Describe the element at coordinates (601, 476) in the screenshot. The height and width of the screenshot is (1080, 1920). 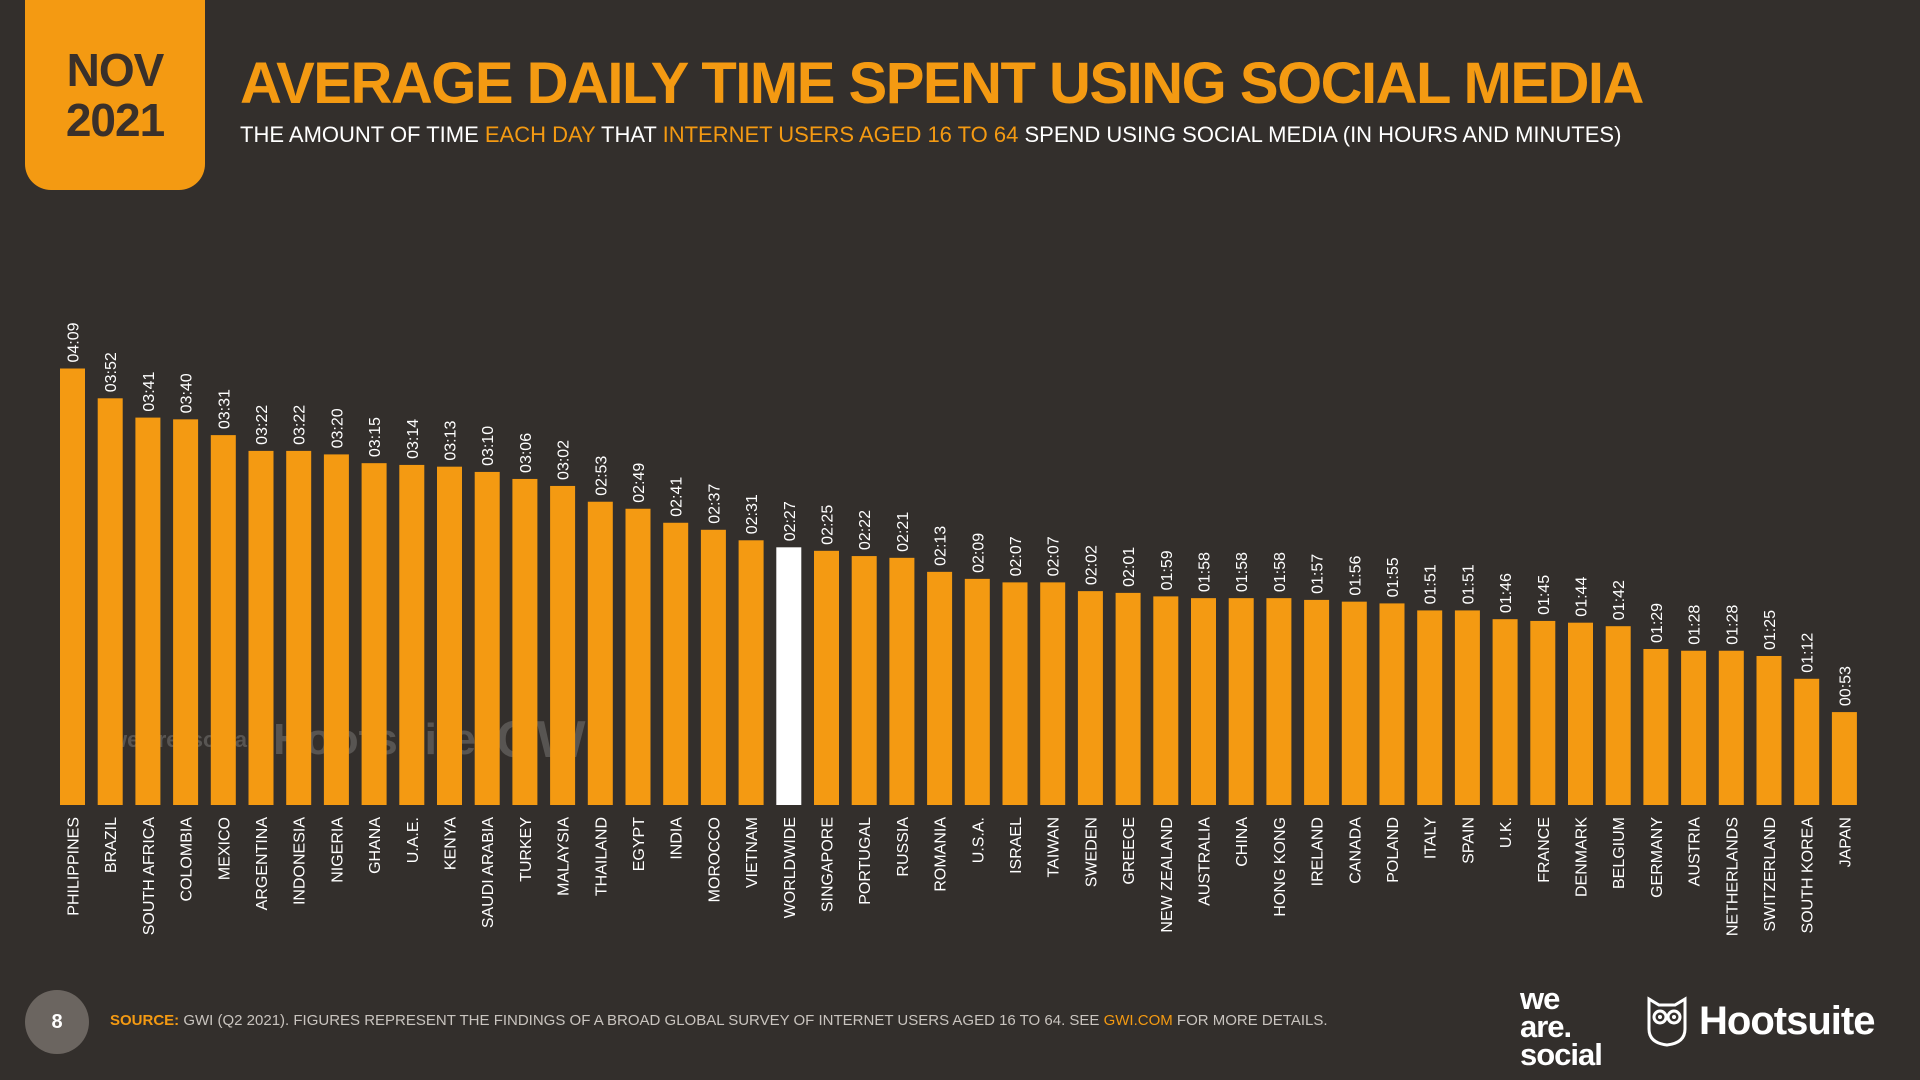
I see `value-label: 02:53` at that location.